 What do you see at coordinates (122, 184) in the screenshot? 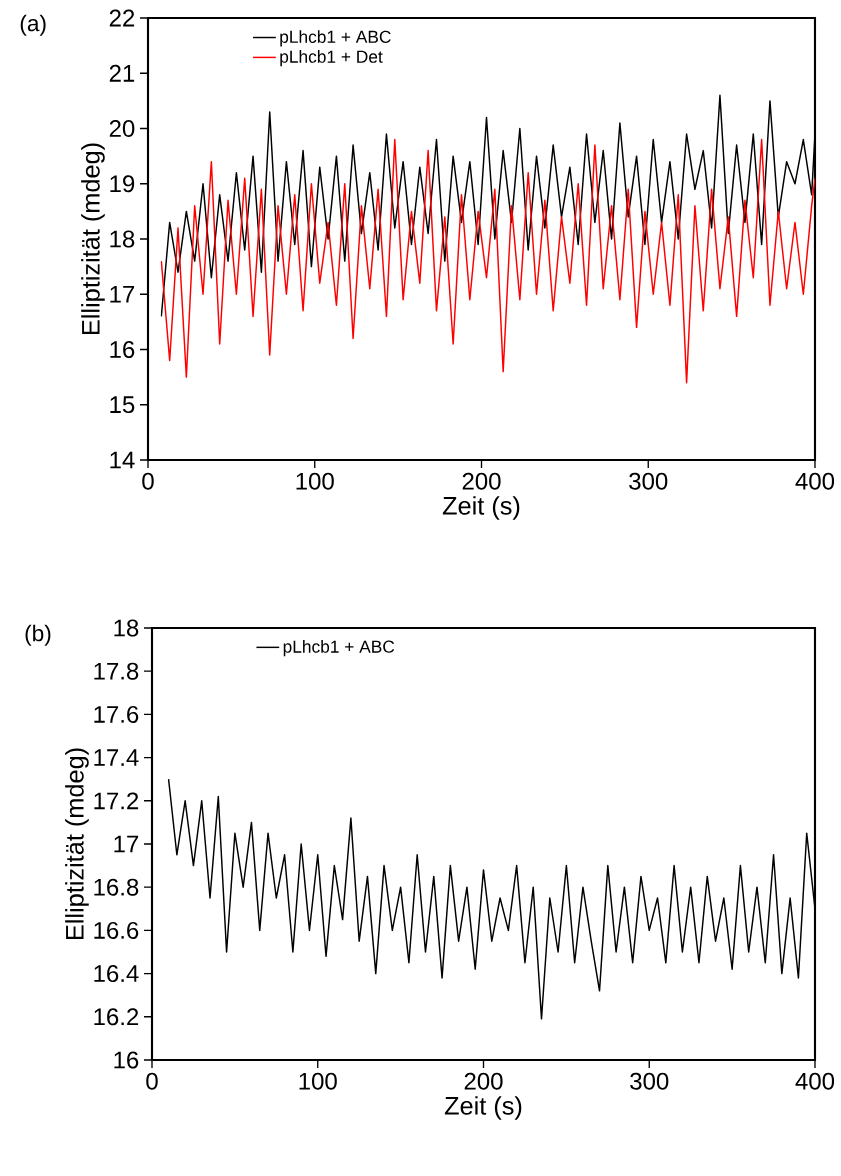
I see `y-tick-label: 19` at bounding box center [122, 184].